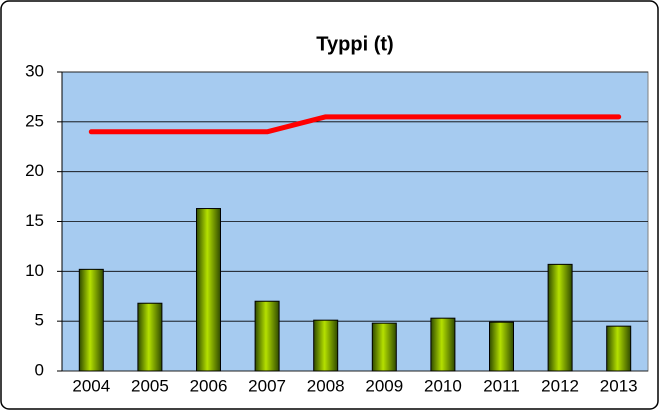  Describe the element at coordinates (267, 385) in the screenshot. I see `x-tick-label: 2007` at that location.